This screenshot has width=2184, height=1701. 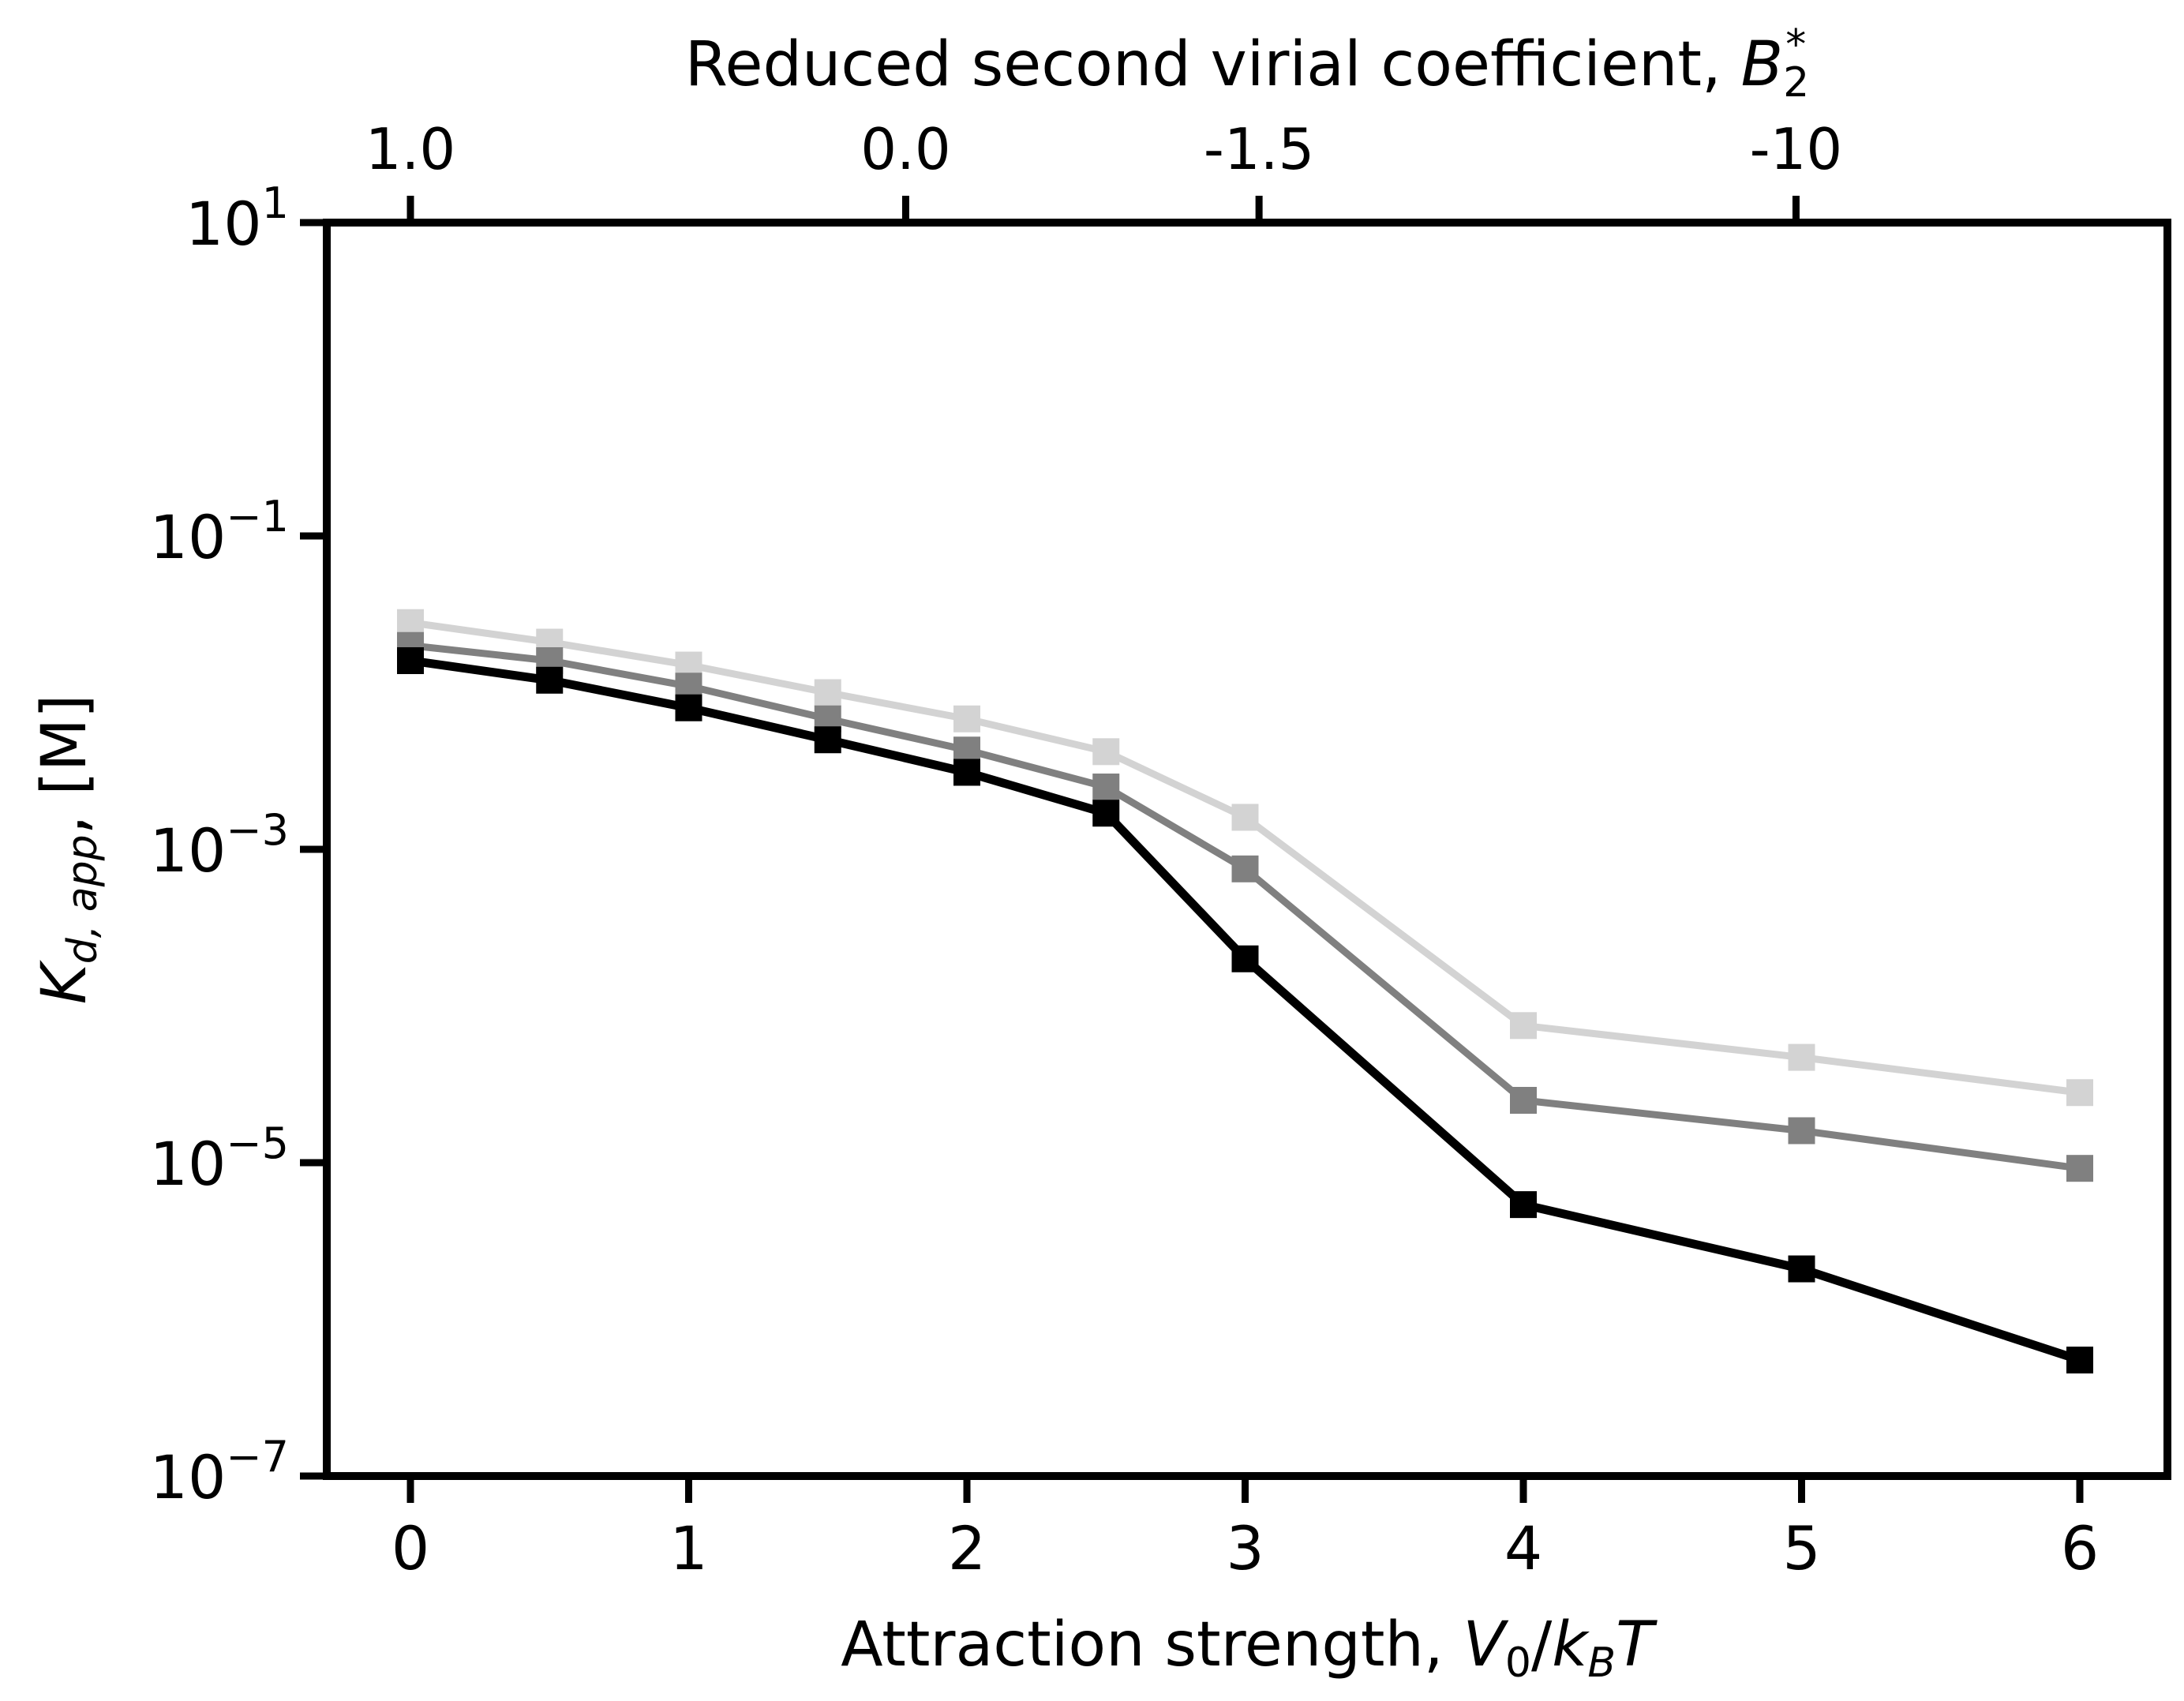 I want to click on top-x-tick-label: -1.5, so click(x=1259, y=149).